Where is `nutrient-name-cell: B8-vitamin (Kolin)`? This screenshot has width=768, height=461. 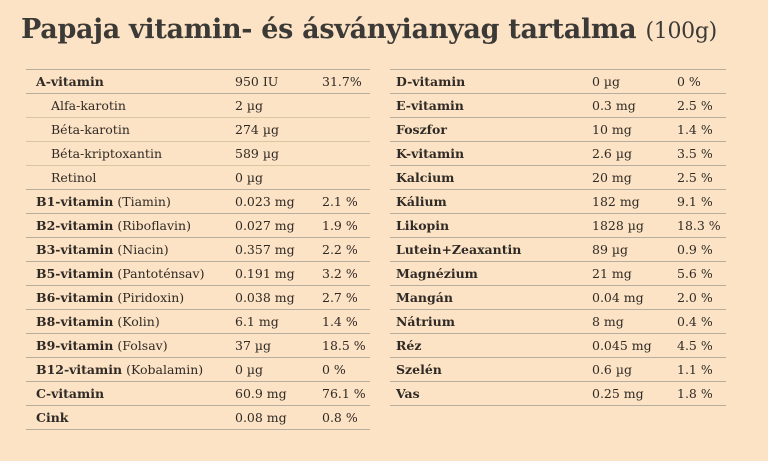
nutrient-name-cell: B8-vitamin (Kolin) is located at coordinates (98, 321).